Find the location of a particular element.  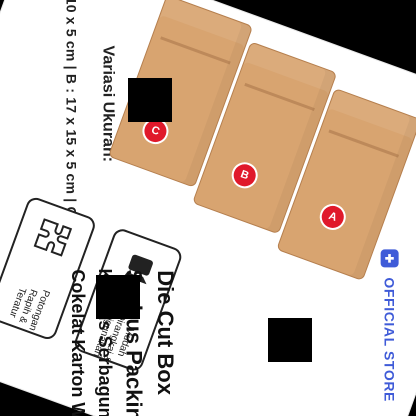

badge-b: B is located at coordinates (245, 175).